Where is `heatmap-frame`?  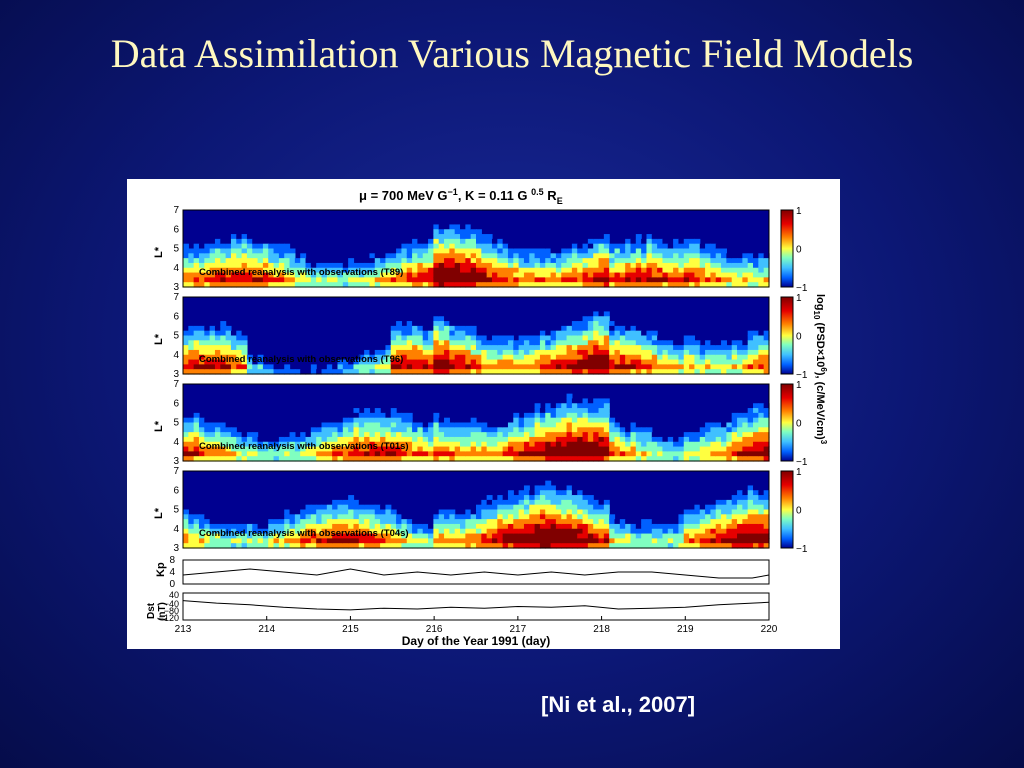
heatmap-frame is located at coordinates (476, 422).